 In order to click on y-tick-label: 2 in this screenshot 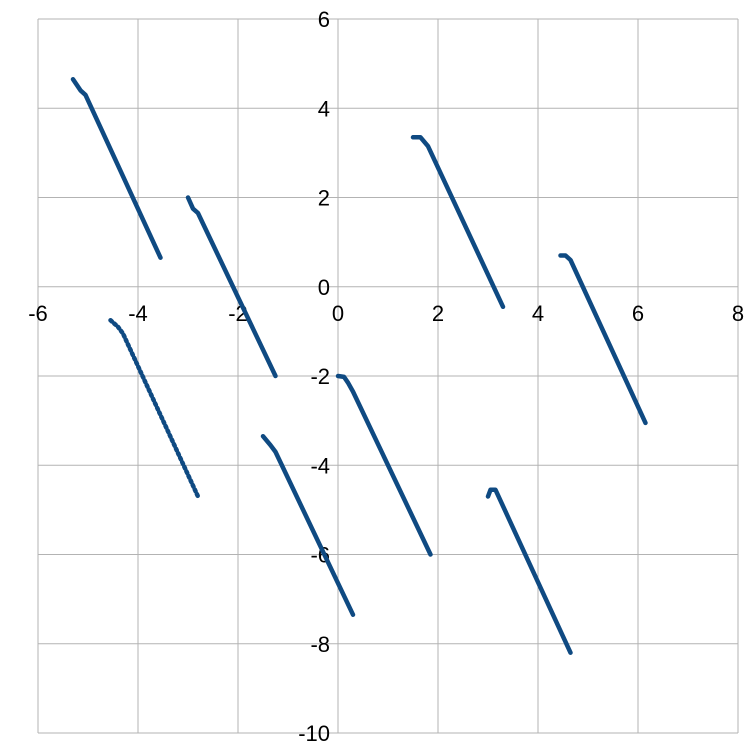, I will do `click(324, 198)`.